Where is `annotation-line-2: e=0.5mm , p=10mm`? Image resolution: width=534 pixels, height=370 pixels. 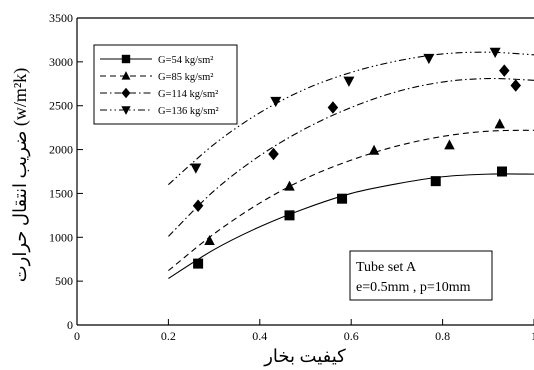 annotation-line-2: e=0.5mm , p=10mm is located at coordinates (413, 287).